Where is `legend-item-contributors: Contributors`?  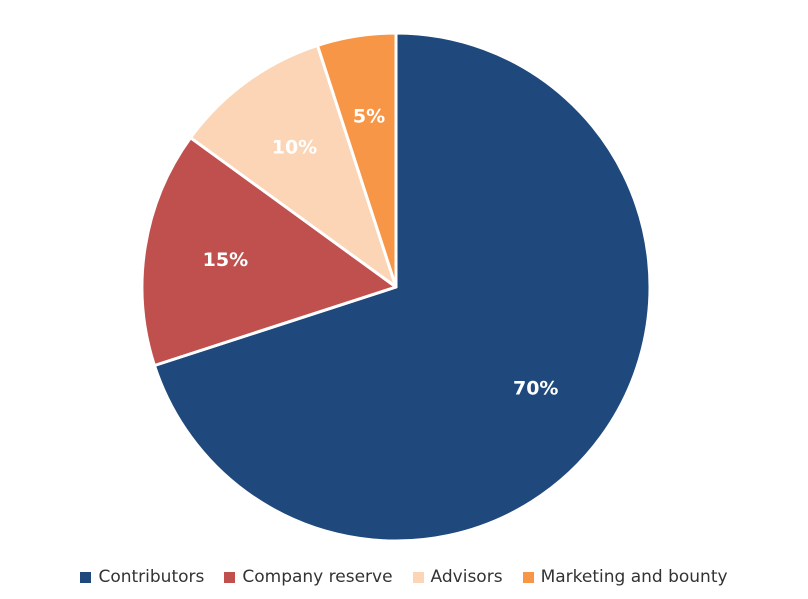 legend-item-contributors: Contributors is located at coordinates (142, 577).